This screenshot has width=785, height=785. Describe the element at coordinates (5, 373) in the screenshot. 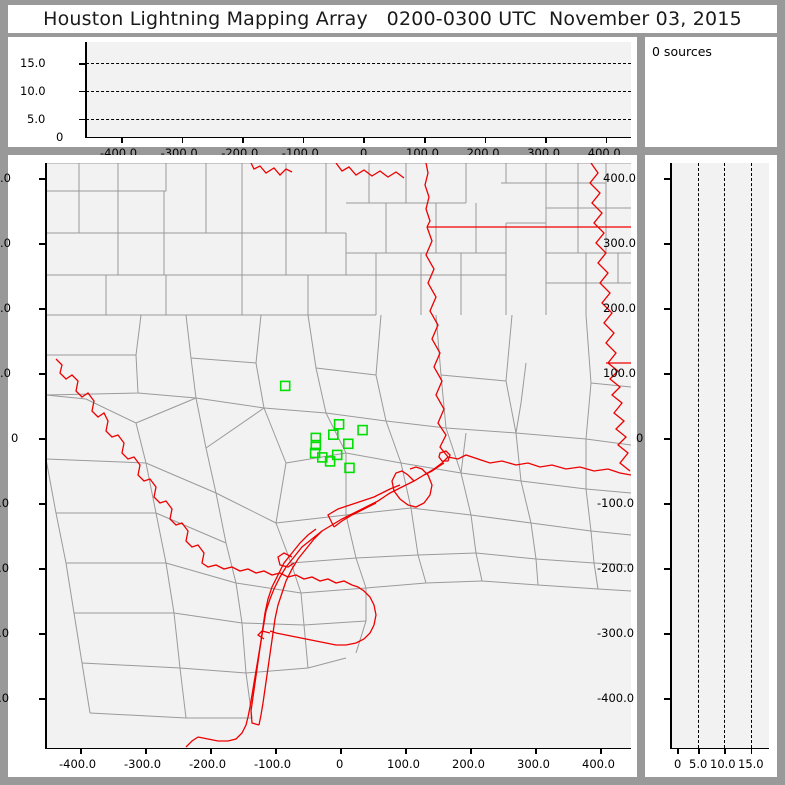

I see `map-y-ticklabel-100: 100.0` at that location.